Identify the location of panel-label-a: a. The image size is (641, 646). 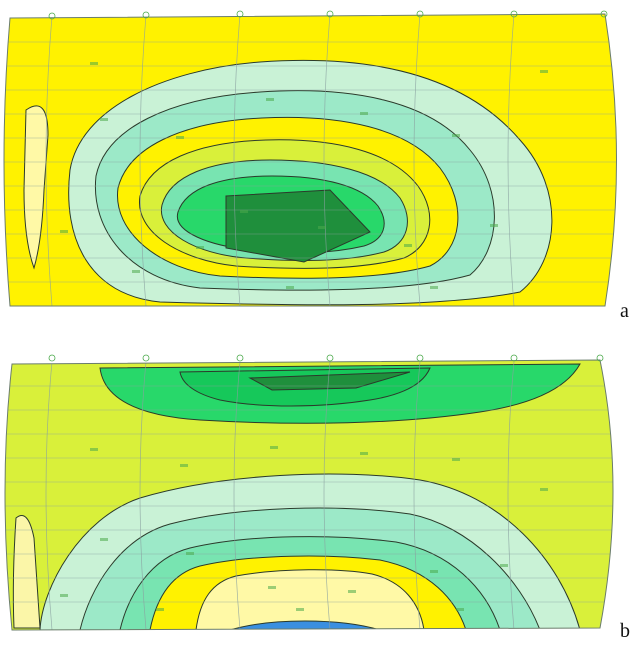
(624, 311).